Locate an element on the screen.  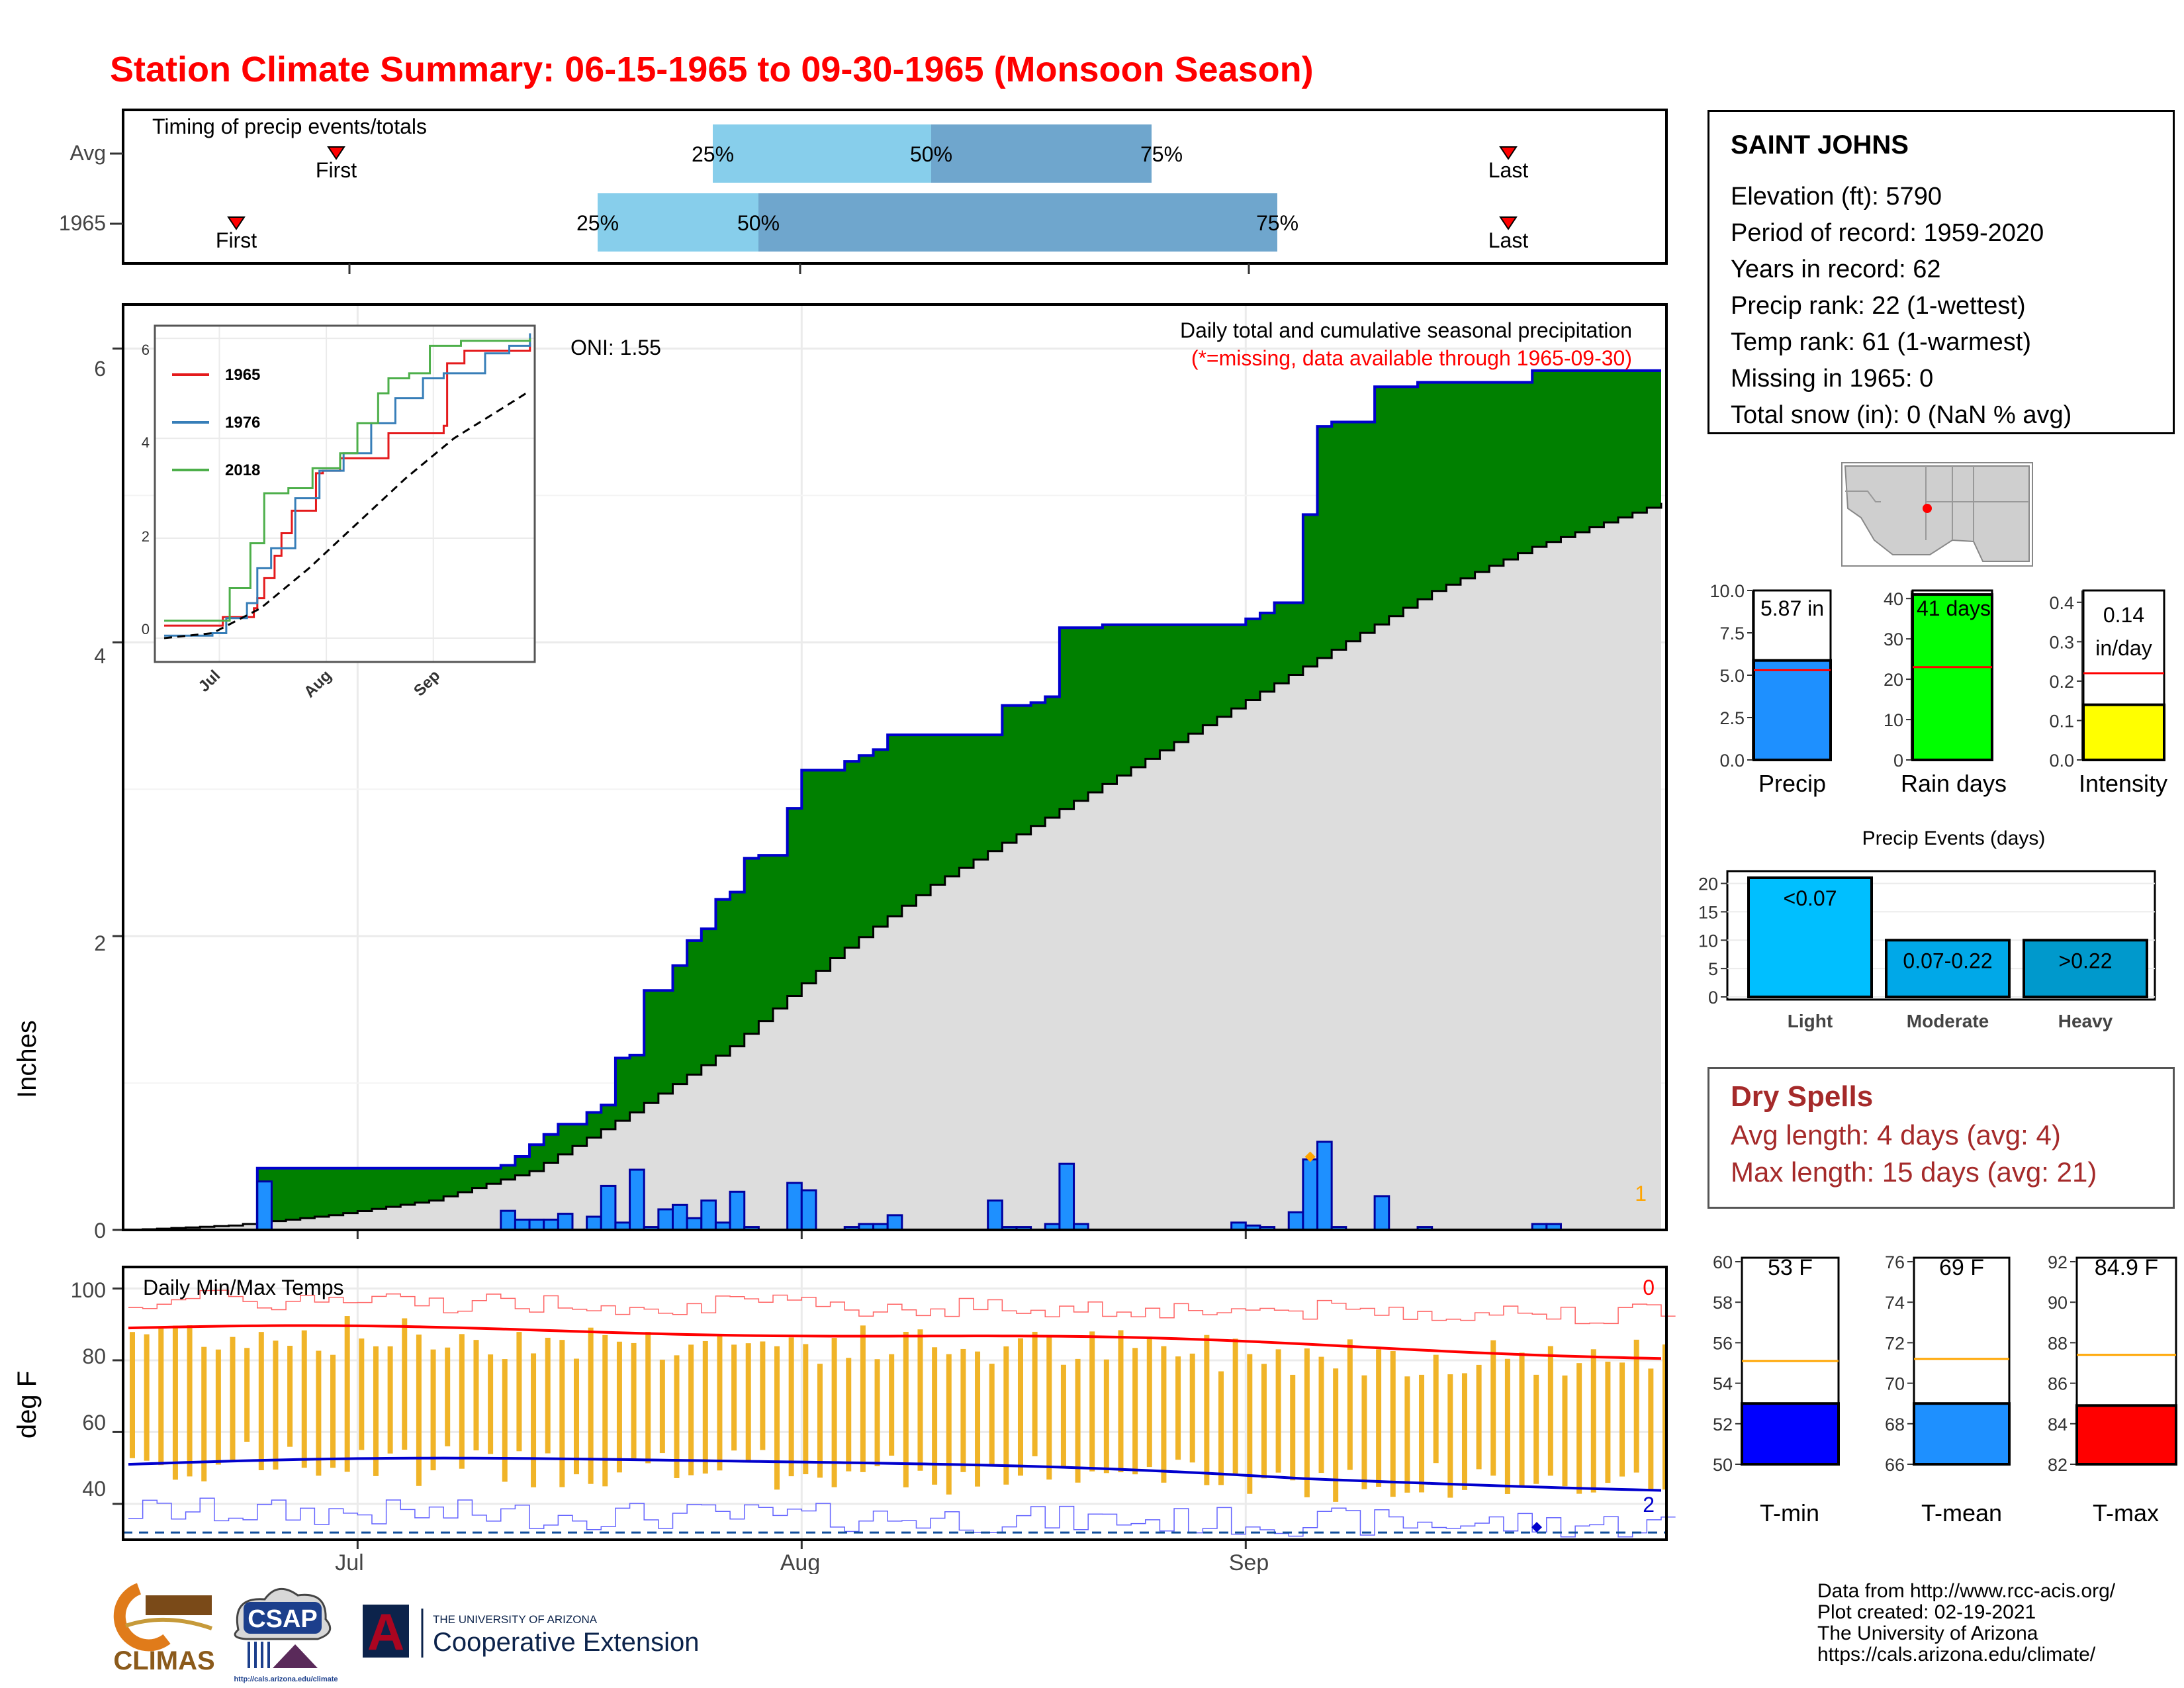
precip-y-axis-label: Inches is located at coordinates (28, 1059).